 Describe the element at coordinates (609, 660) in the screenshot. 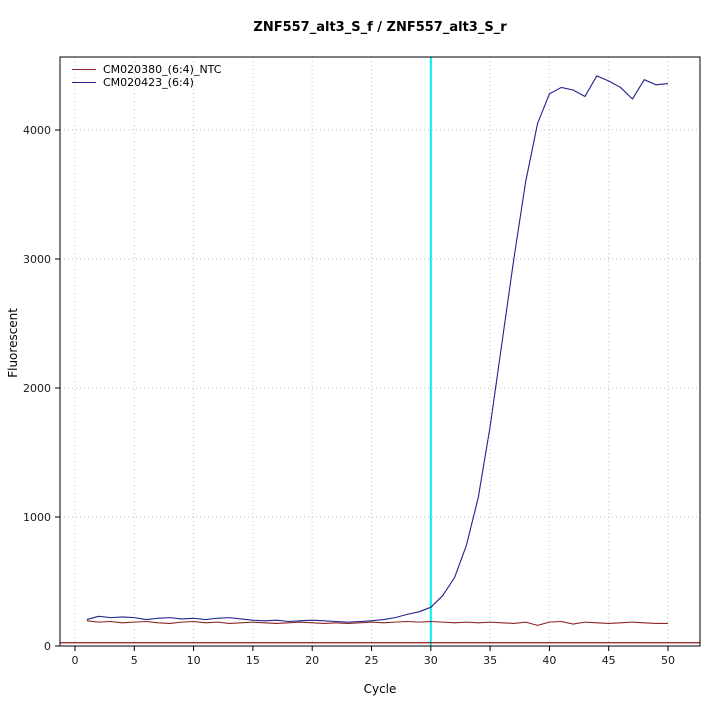

I see `x-tick-label: 45` at that location.